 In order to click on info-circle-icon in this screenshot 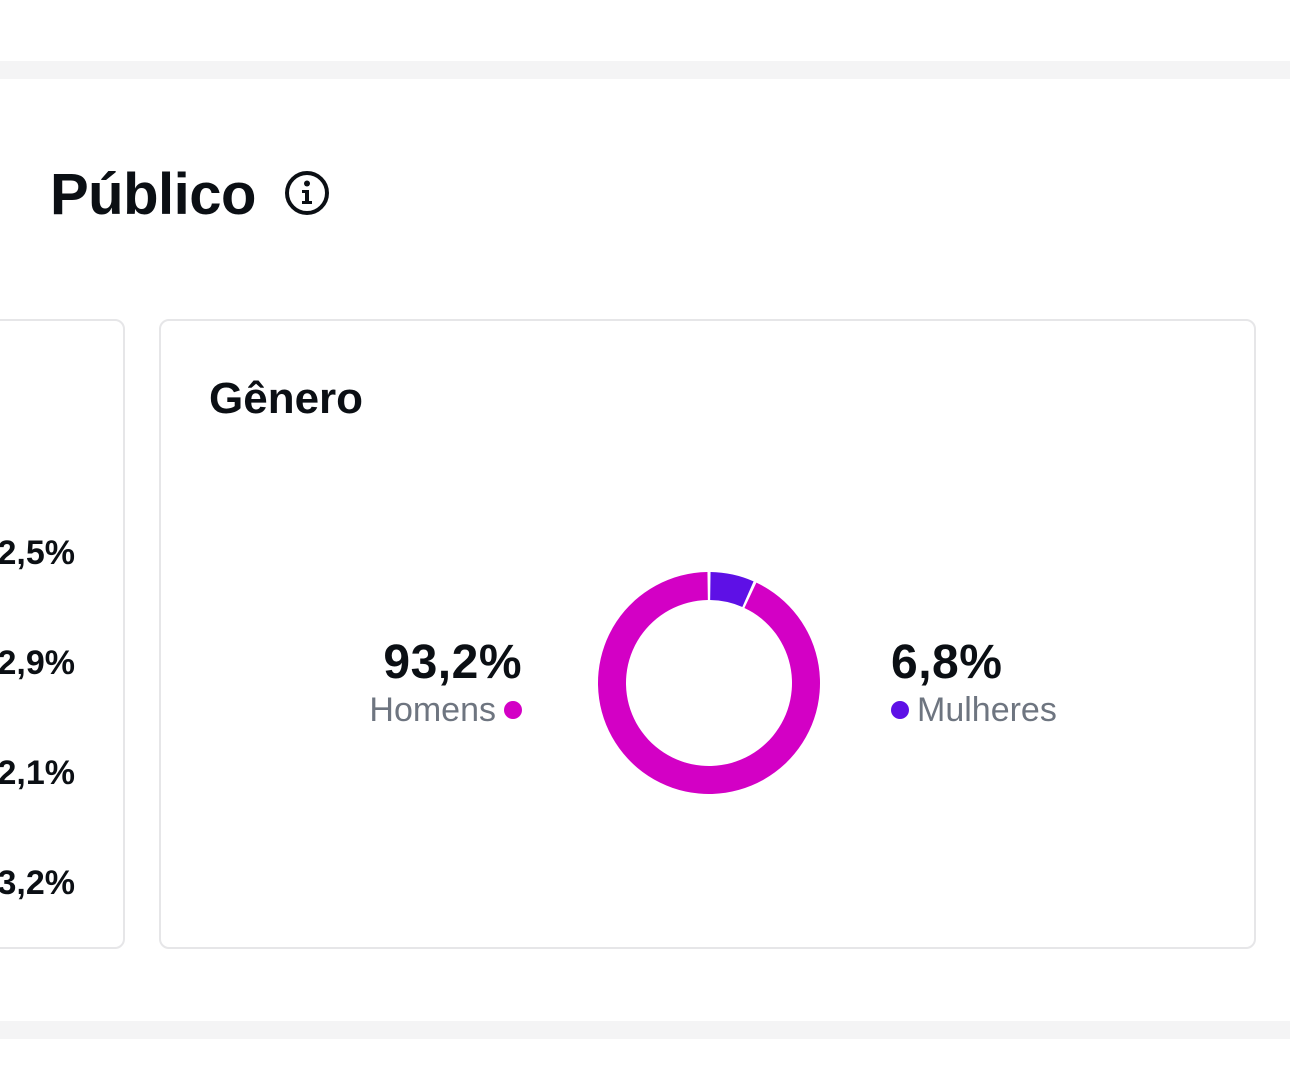, I will do `click(307, 193)`.